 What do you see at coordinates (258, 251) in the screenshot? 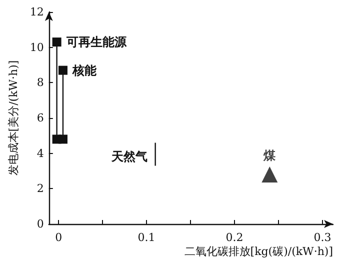
I see `x-axis-title: 二氧化碳排放[kg(碳)/(kW·h)]` at bounding box center [258, 251].